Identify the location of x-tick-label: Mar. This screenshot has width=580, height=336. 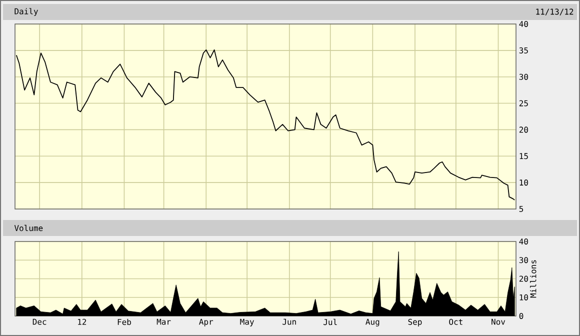
(163, 321).